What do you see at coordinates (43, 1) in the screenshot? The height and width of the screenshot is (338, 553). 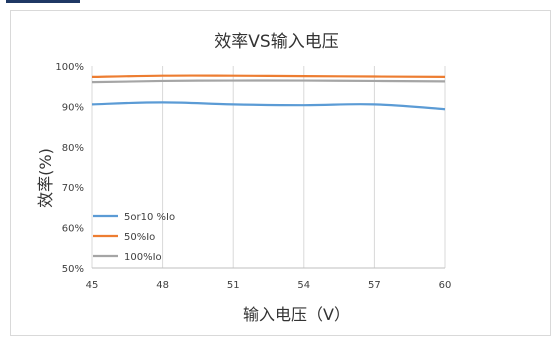 I see `top-accent-line` at bounding box center [43, 1].